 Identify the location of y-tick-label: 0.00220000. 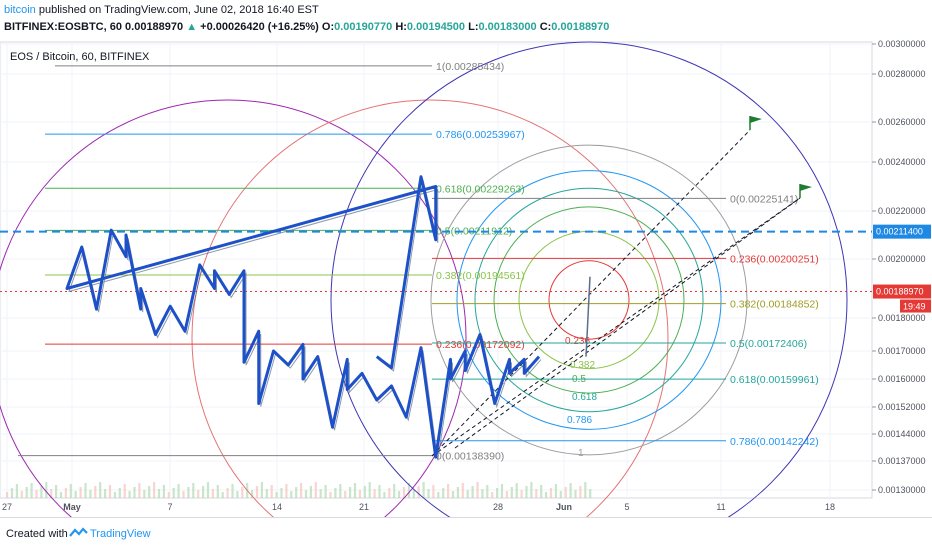
(902, 211).